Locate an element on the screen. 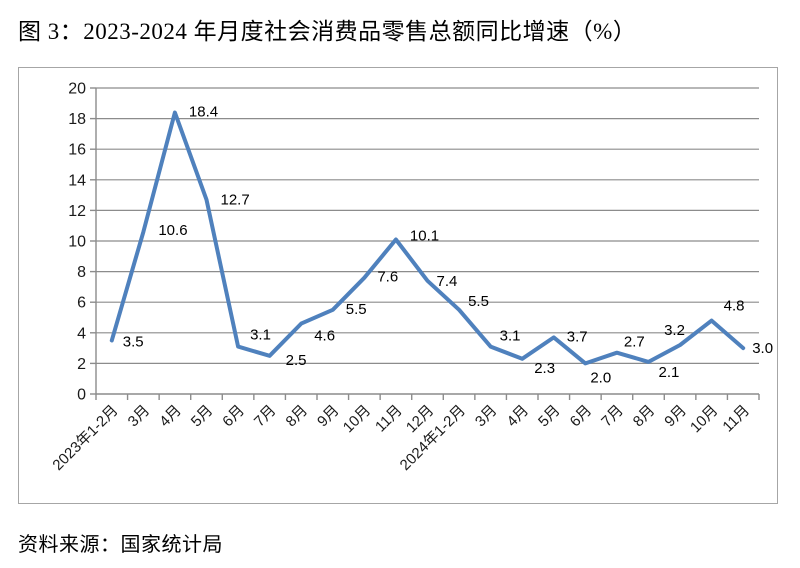  y-axis-tick-label: 18 is located at coordinates (77, 119).